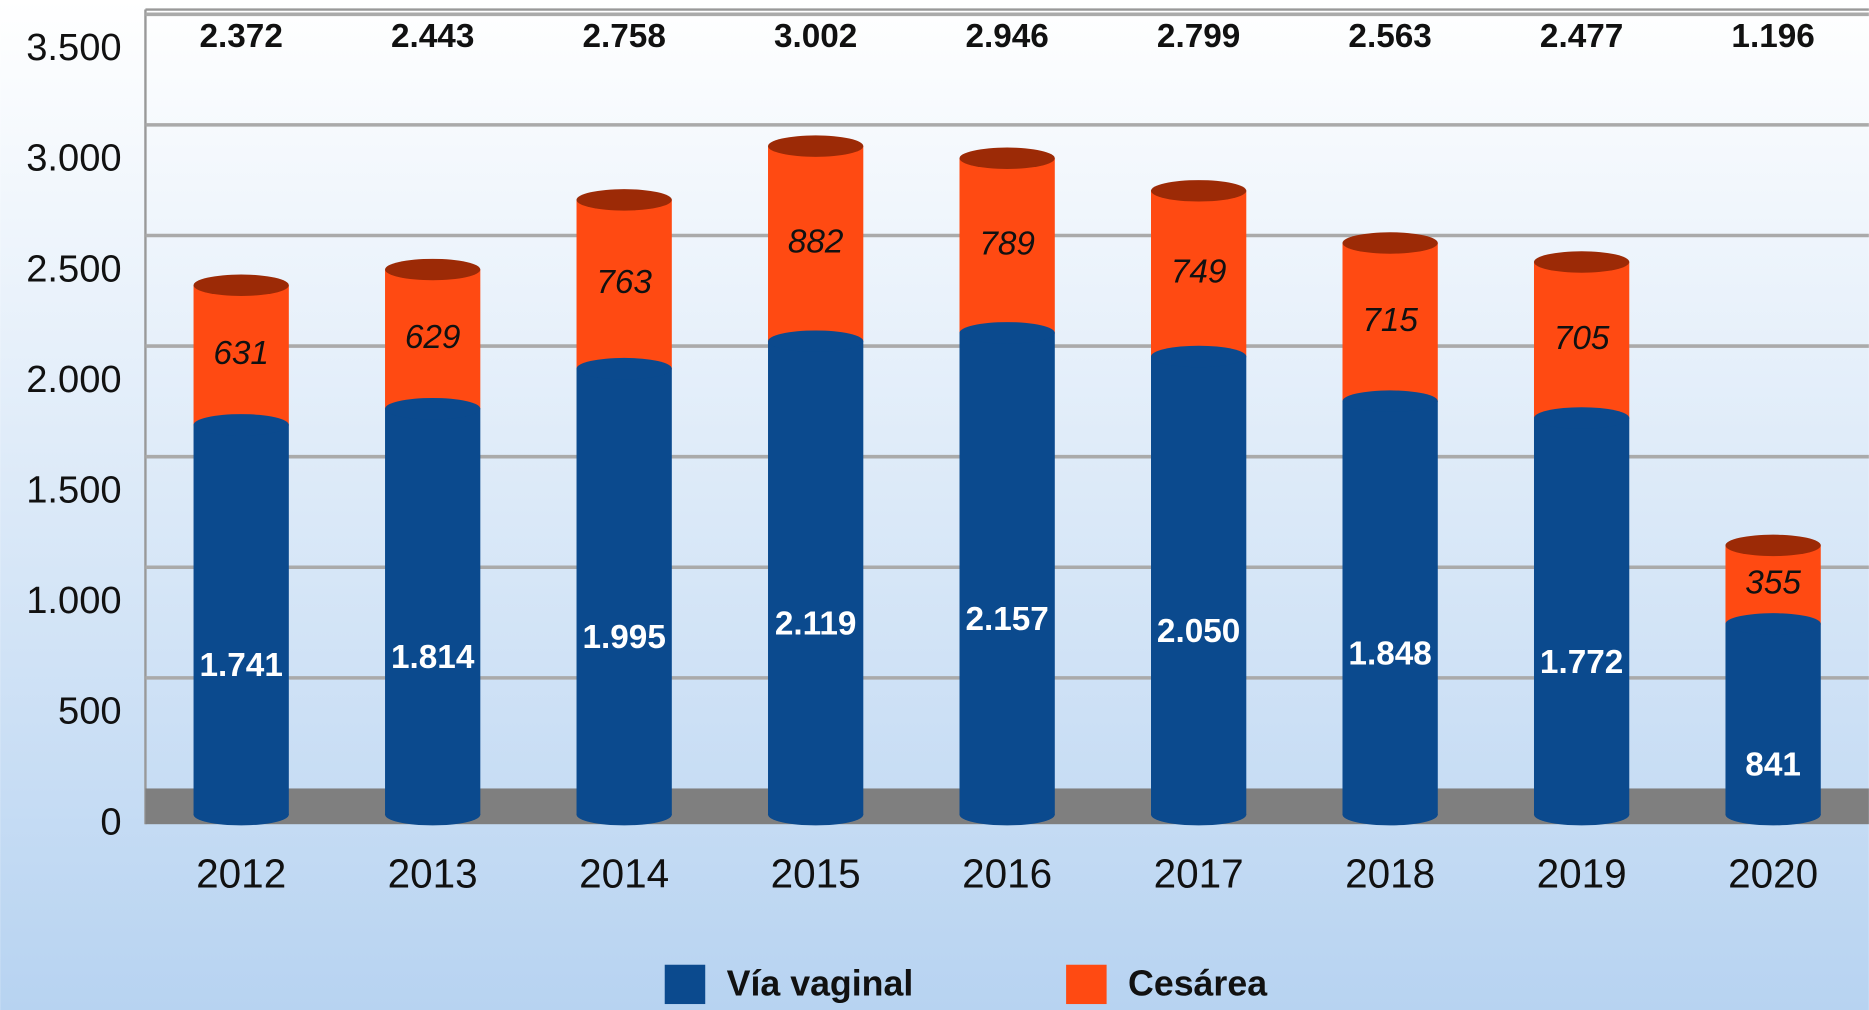 The image size is (1869, 1010). I want to click on total-label: 2.758, so click(623, 36).